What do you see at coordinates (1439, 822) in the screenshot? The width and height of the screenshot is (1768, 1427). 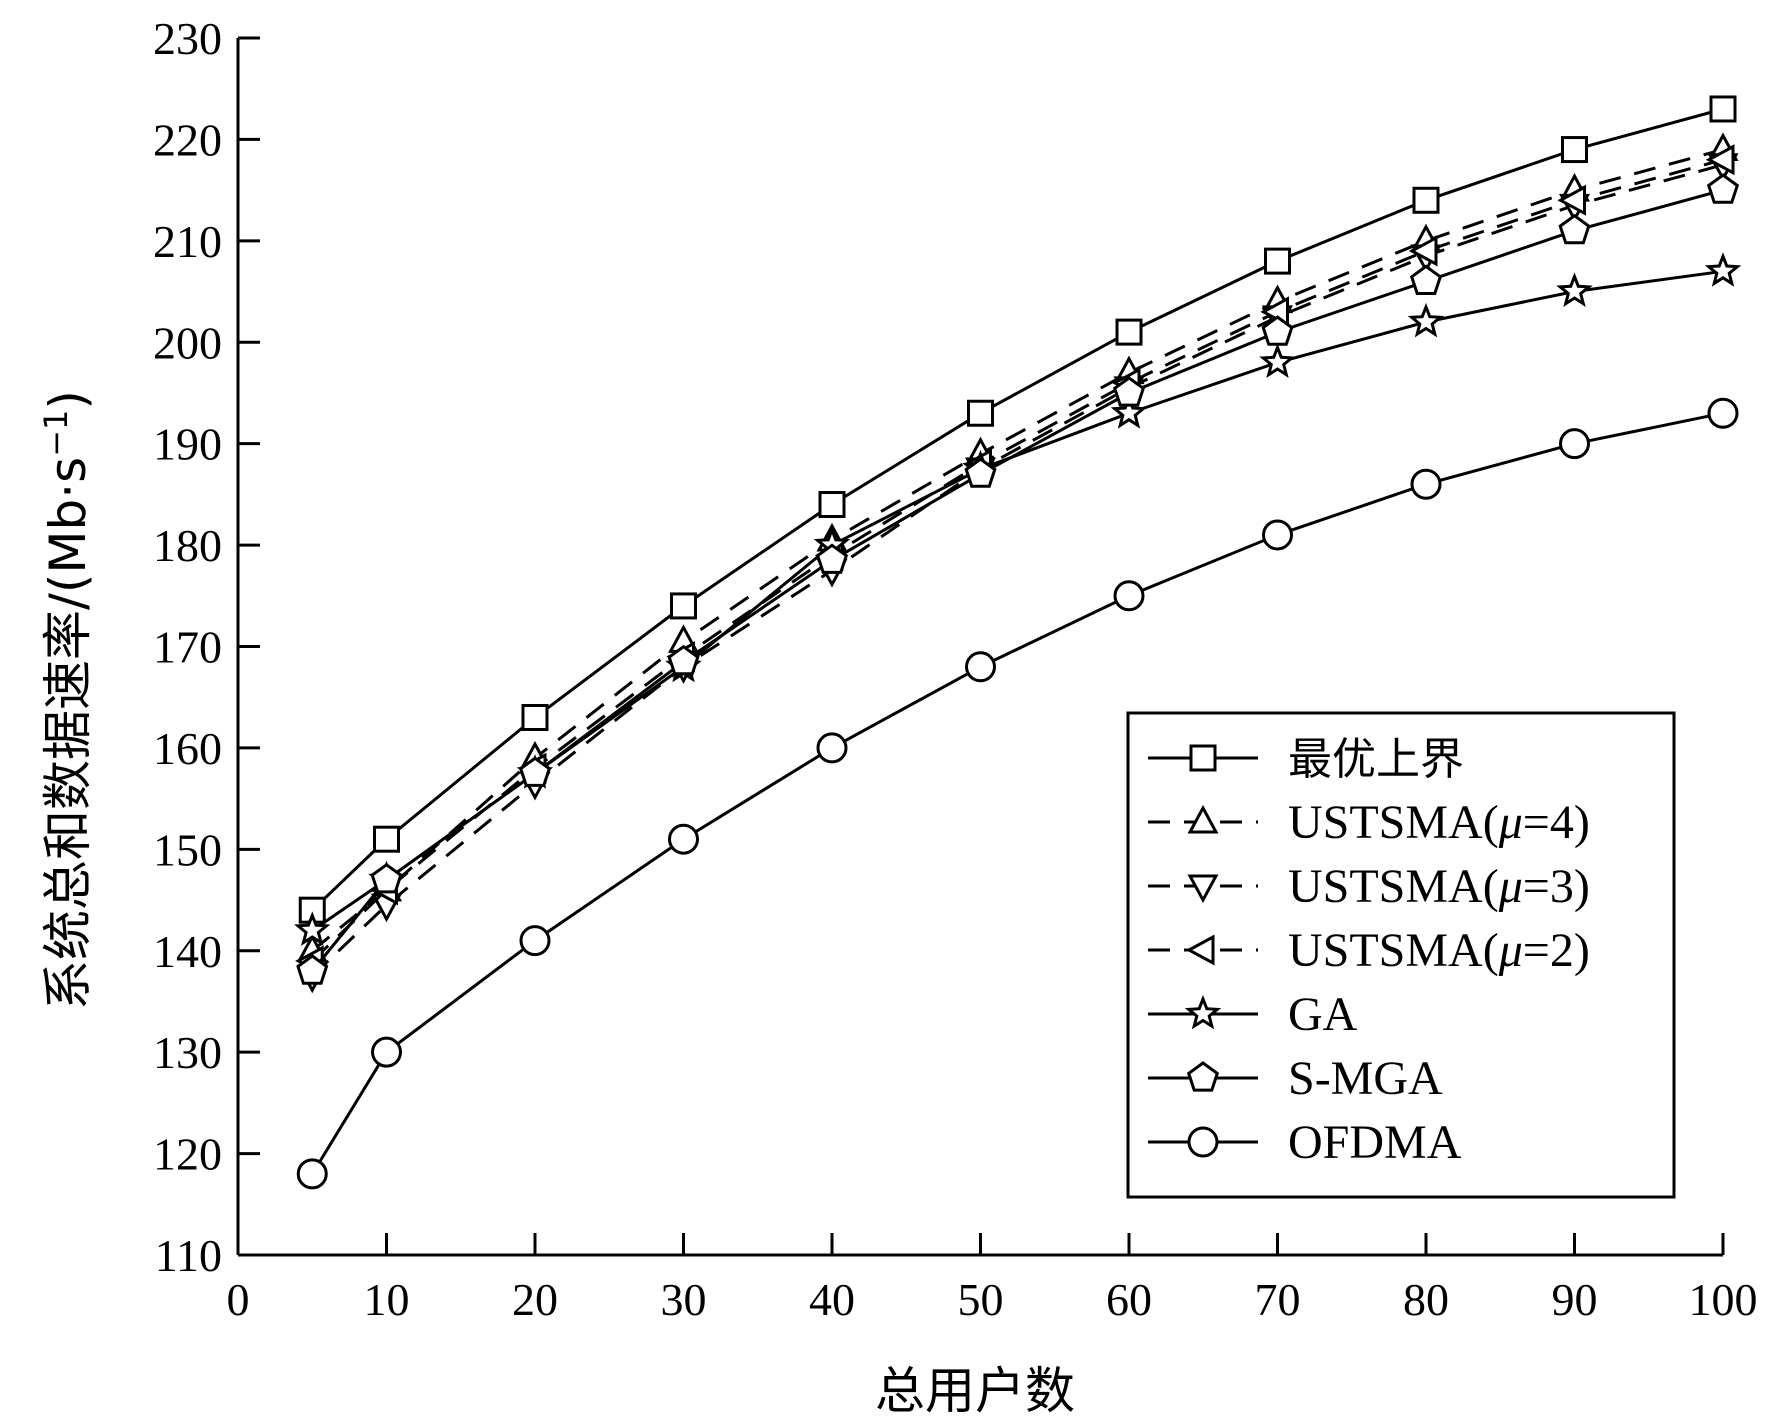 I see `legend-label: USTSMA(μ=4)` at bounding box center [1439, 822].